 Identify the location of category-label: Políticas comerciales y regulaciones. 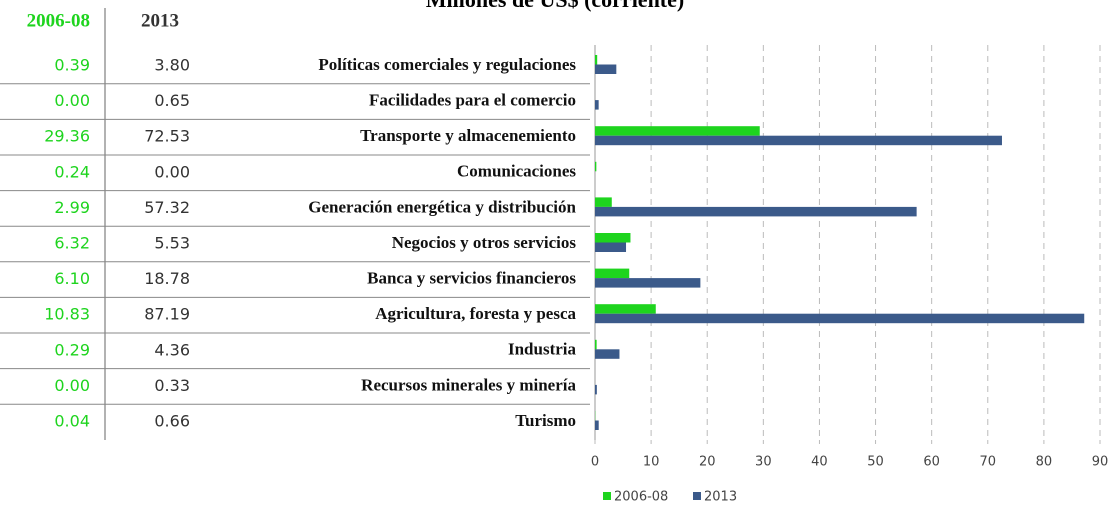
(447, 64).